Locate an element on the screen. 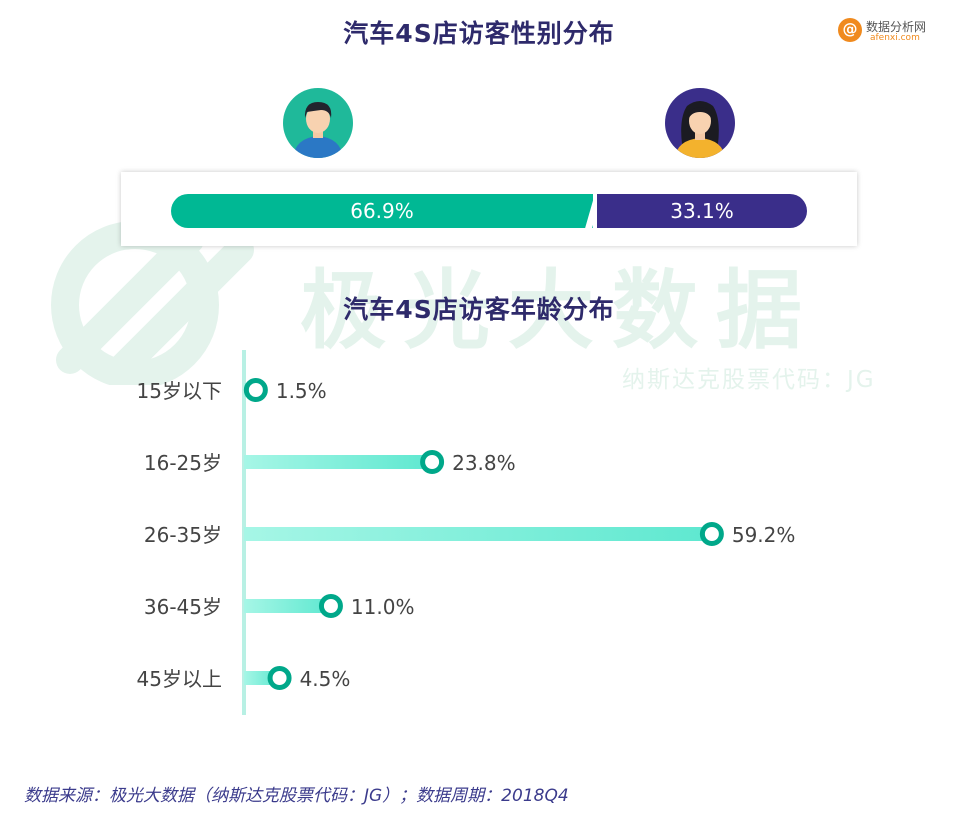 The height and width of the screenshot is (814, 958). gender-split-panel: 66.9% 33.1% is located at coordinates (489, 209).